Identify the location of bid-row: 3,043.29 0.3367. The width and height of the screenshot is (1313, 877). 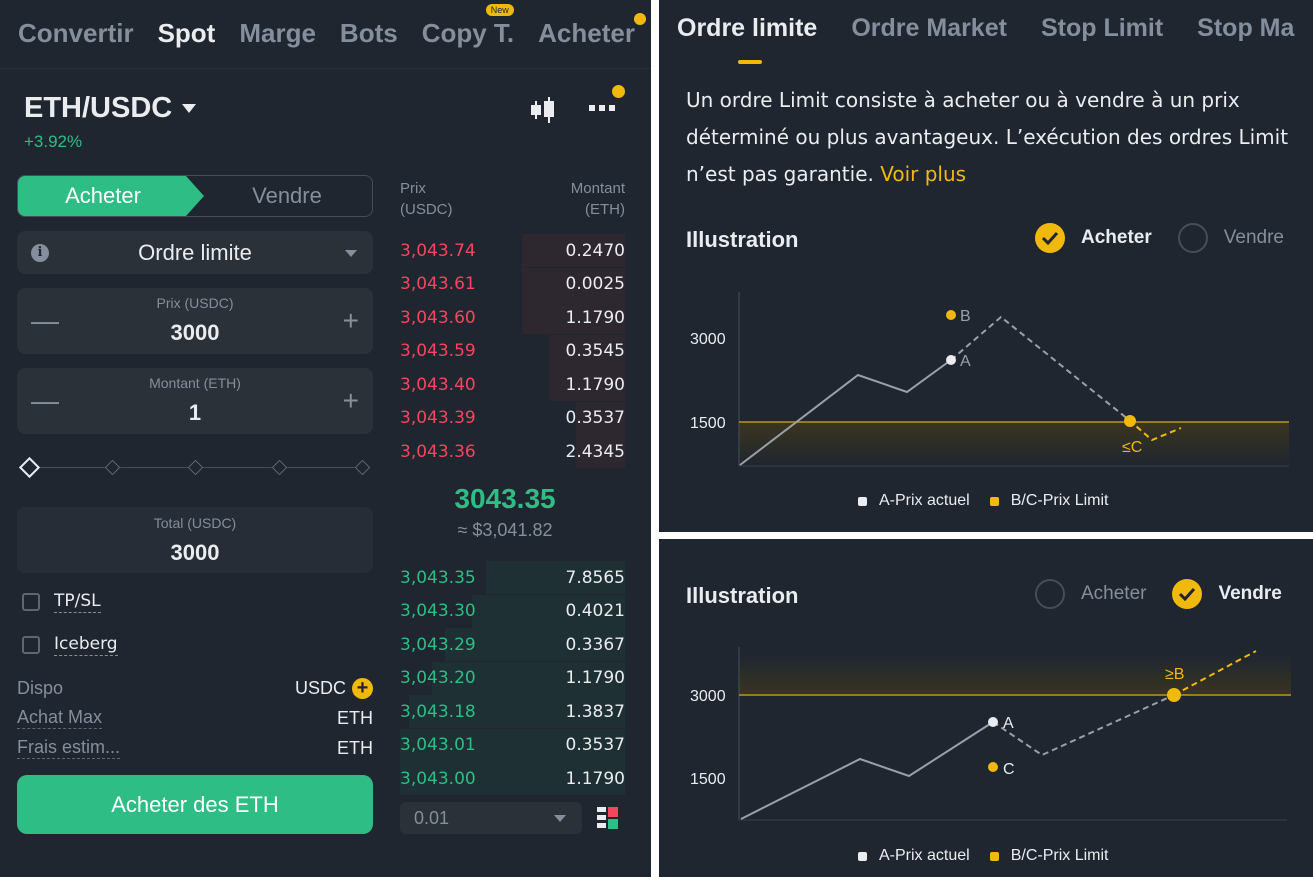
(512, 644).